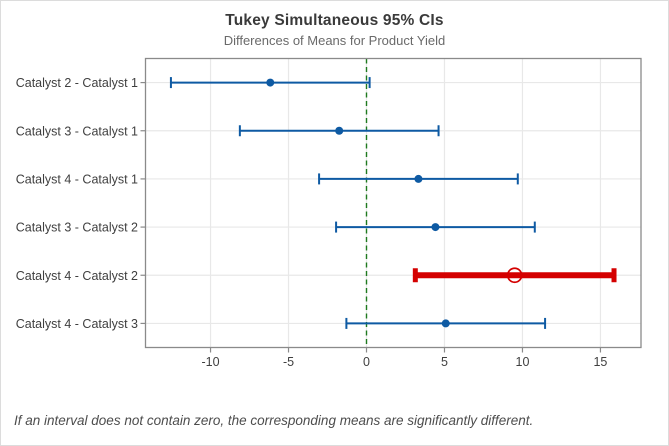 The height and width of the screenshot is (446, 669). What do you see at coordinates (339, 130) in the screenshot?
I see `ci-catalyst-3-catalyst-1-center-marker` at bounding box center [339, 130].